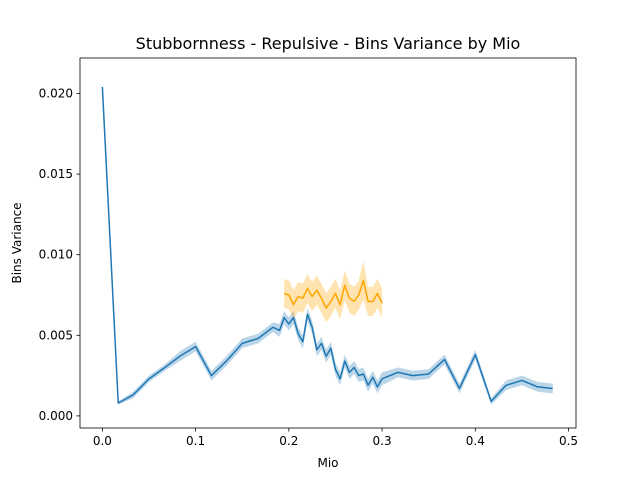 The image size is (640, 480). I want to click on x-tick-label: 0.4, so click(475, 441).